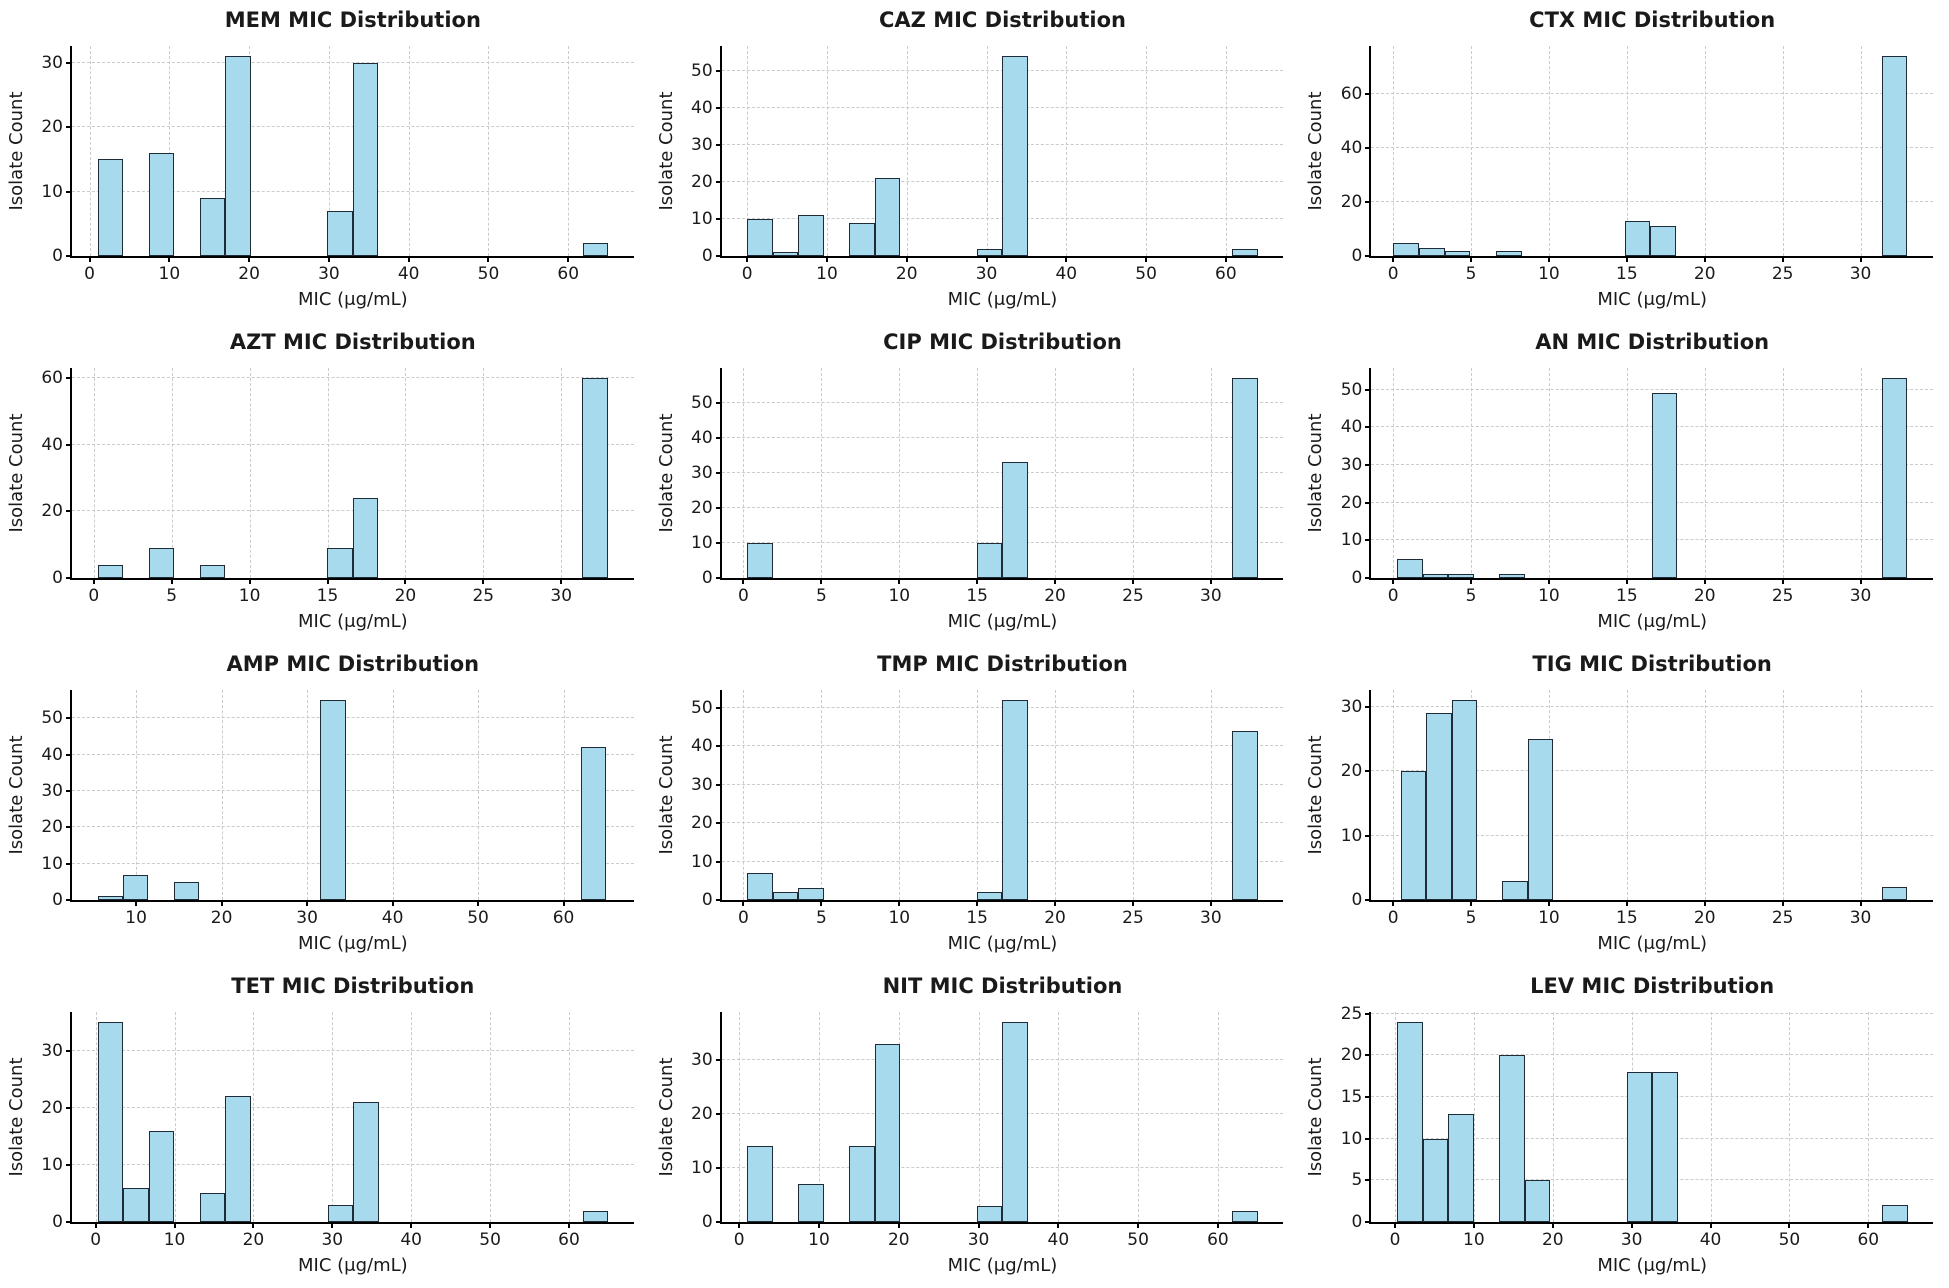 The width and height of the screenshot is (1949, 1288). What do you see at coordinates (702, 1114) in the screenshot?
I see `y-tick-label: 20` at bounding box center [702, 1114].